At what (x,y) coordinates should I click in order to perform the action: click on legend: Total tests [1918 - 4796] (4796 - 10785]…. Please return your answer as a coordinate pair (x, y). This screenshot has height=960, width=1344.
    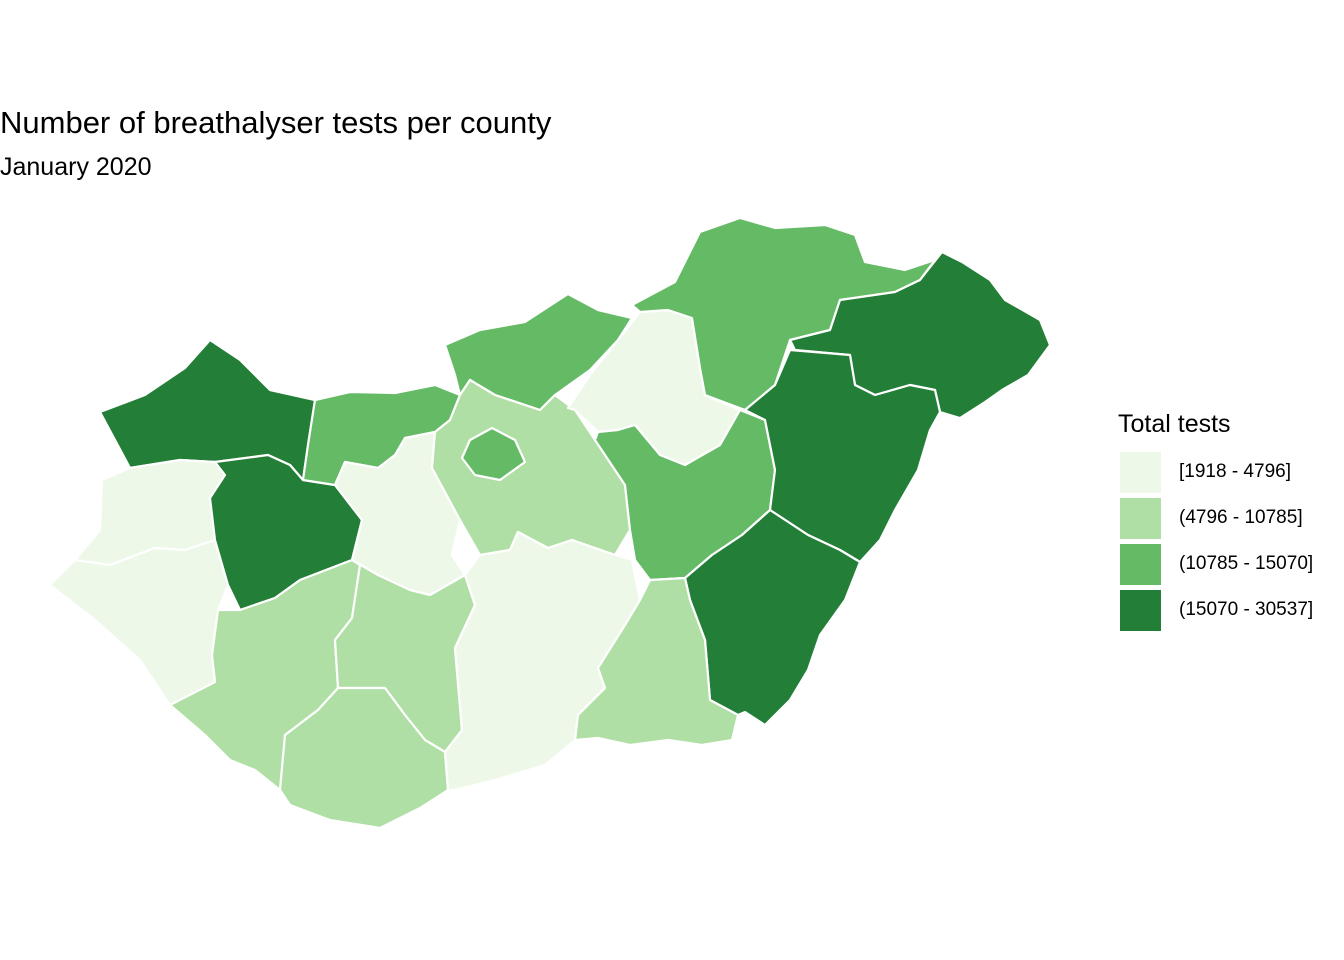
    Looking at the image, I should click on (1215, 522).